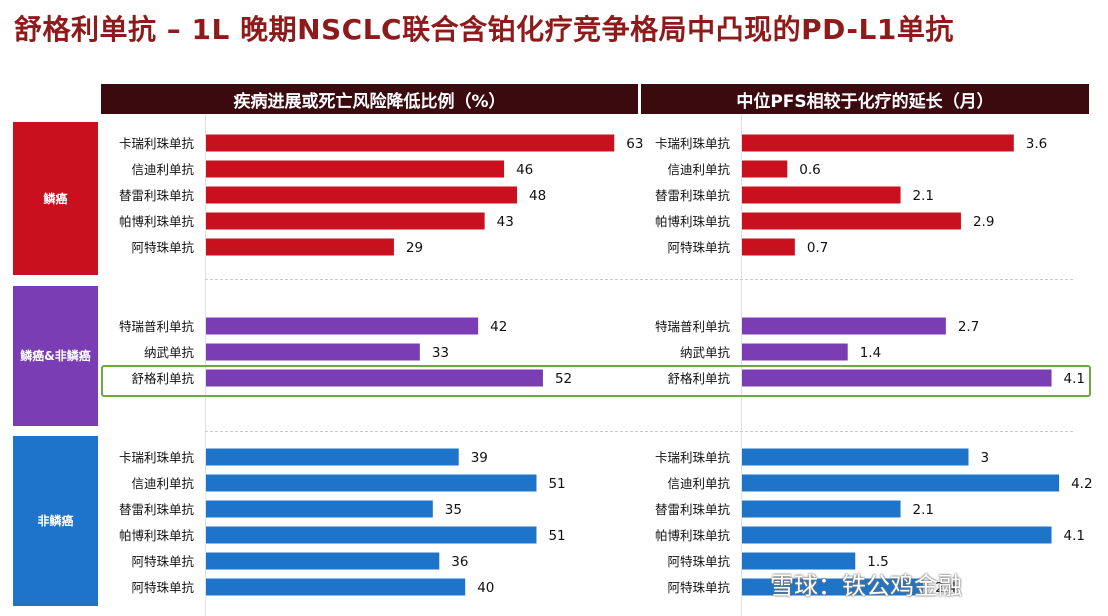 The height and width of the screenshot is (616, 1108). What do you see at coordinates (817, 248) in the screenshot?
I see `value-label: 0.7` at bounding box center [817, 248].